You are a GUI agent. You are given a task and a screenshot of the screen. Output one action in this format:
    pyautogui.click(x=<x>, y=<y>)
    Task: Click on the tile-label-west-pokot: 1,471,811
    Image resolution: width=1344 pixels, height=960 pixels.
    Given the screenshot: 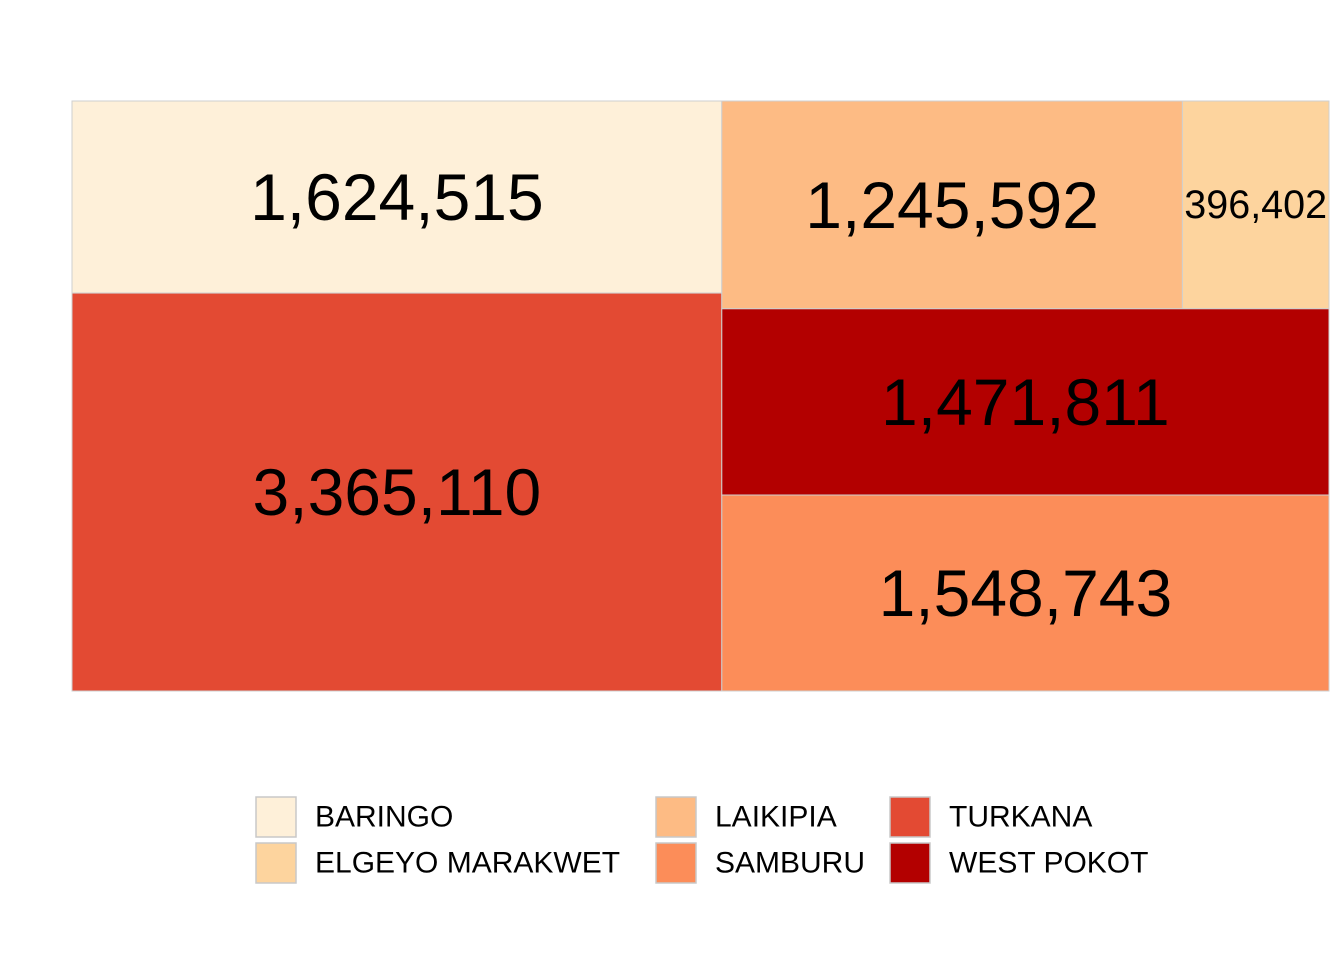 What is the action you would take?
    pyautogui.click(x=1025, y=402)
    